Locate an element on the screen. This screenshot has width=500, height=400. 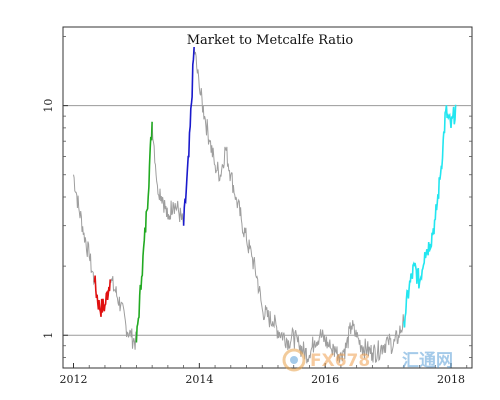
watermark-cn: 汇通网 is located at coordinates (427, 361).